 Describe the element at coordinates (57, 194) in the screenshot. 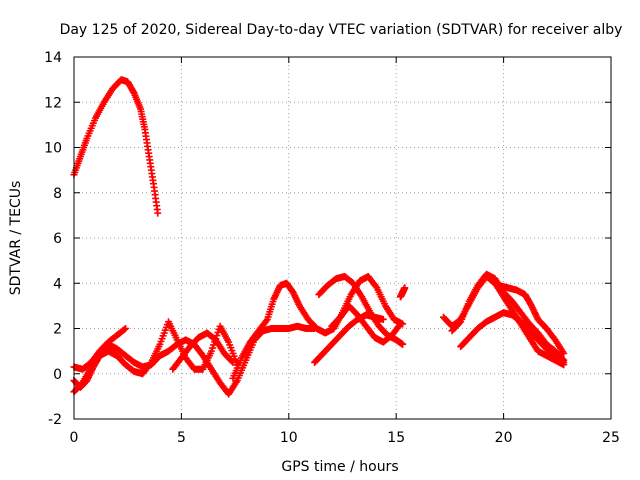

I see `y-tick-label: 8` at that location.